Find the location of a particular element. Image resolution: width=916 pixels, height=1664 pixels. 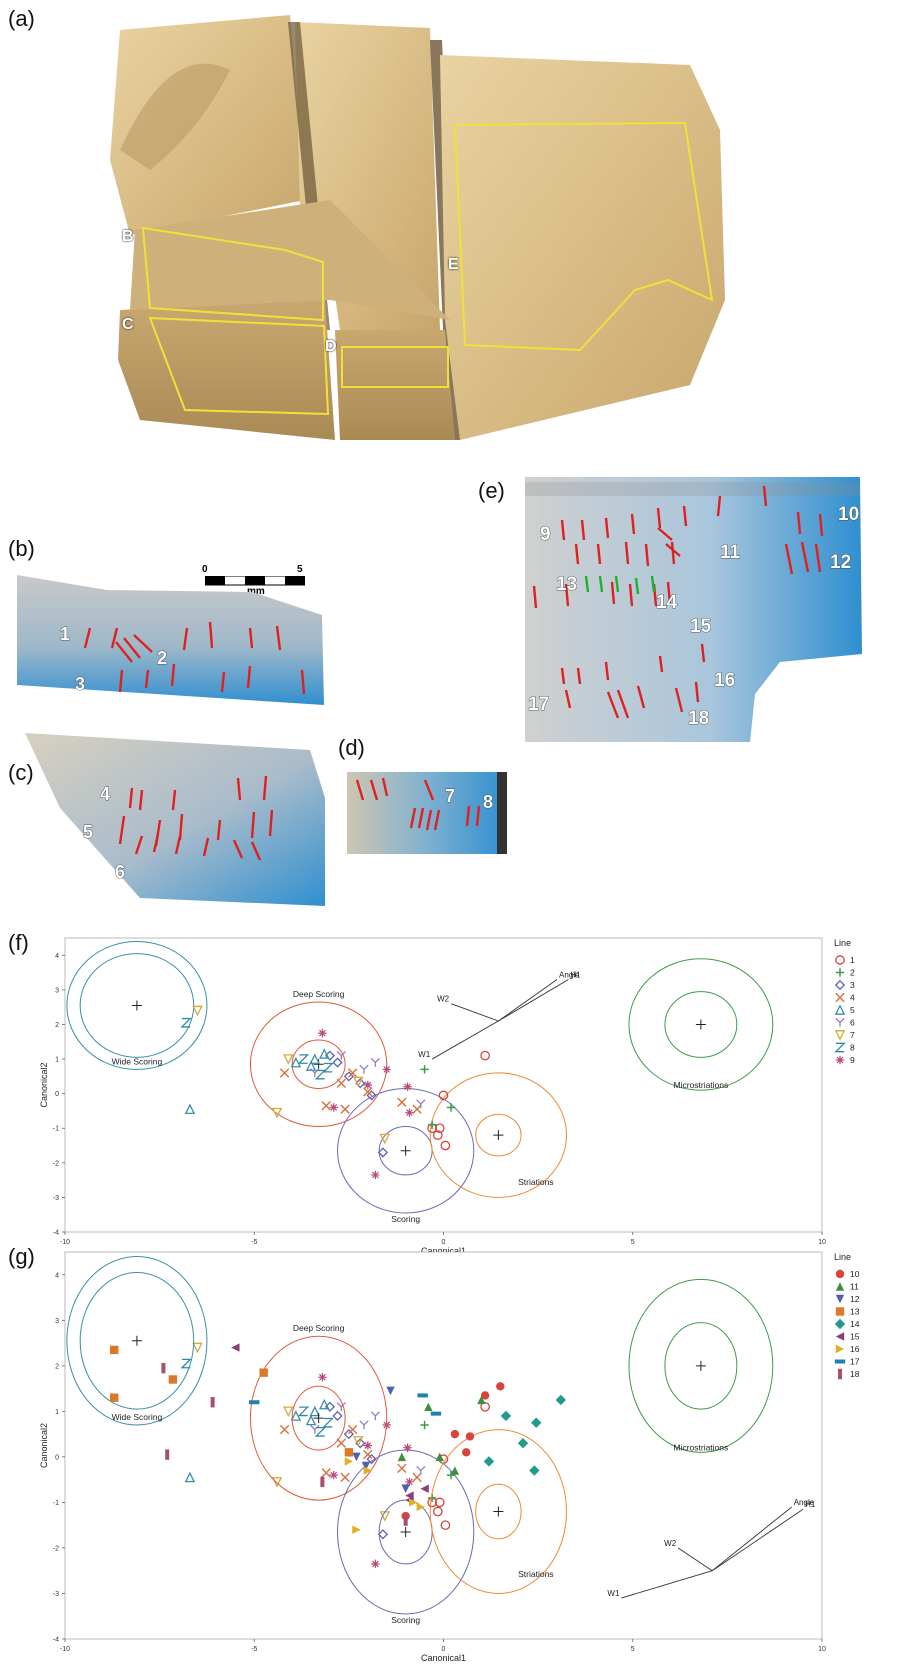

chart-g-ytick-label: 2 is located at coordinates (57, 1366).